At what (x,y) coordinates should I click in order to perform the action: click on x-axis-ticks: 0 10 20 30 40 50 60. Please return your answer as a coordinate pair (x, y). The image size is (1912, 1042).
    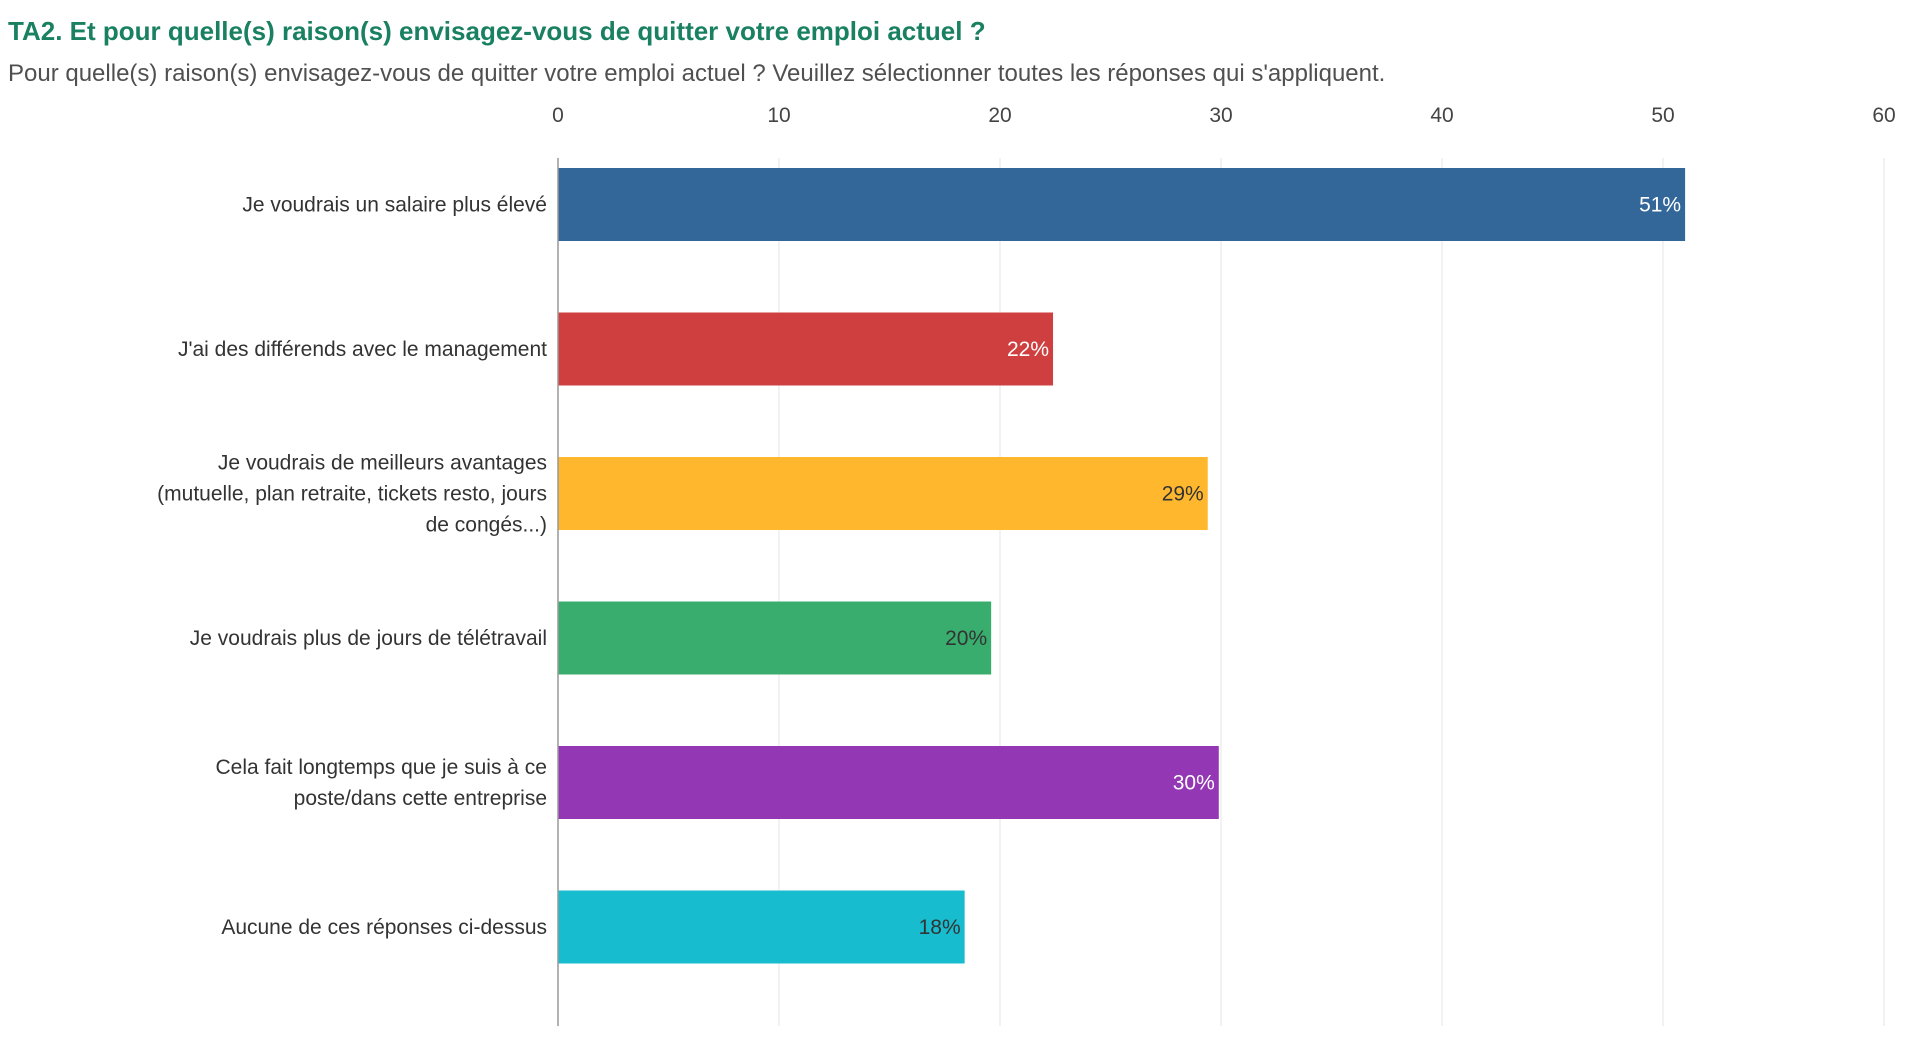
    Looking at the image, I should click on (1224, 115).